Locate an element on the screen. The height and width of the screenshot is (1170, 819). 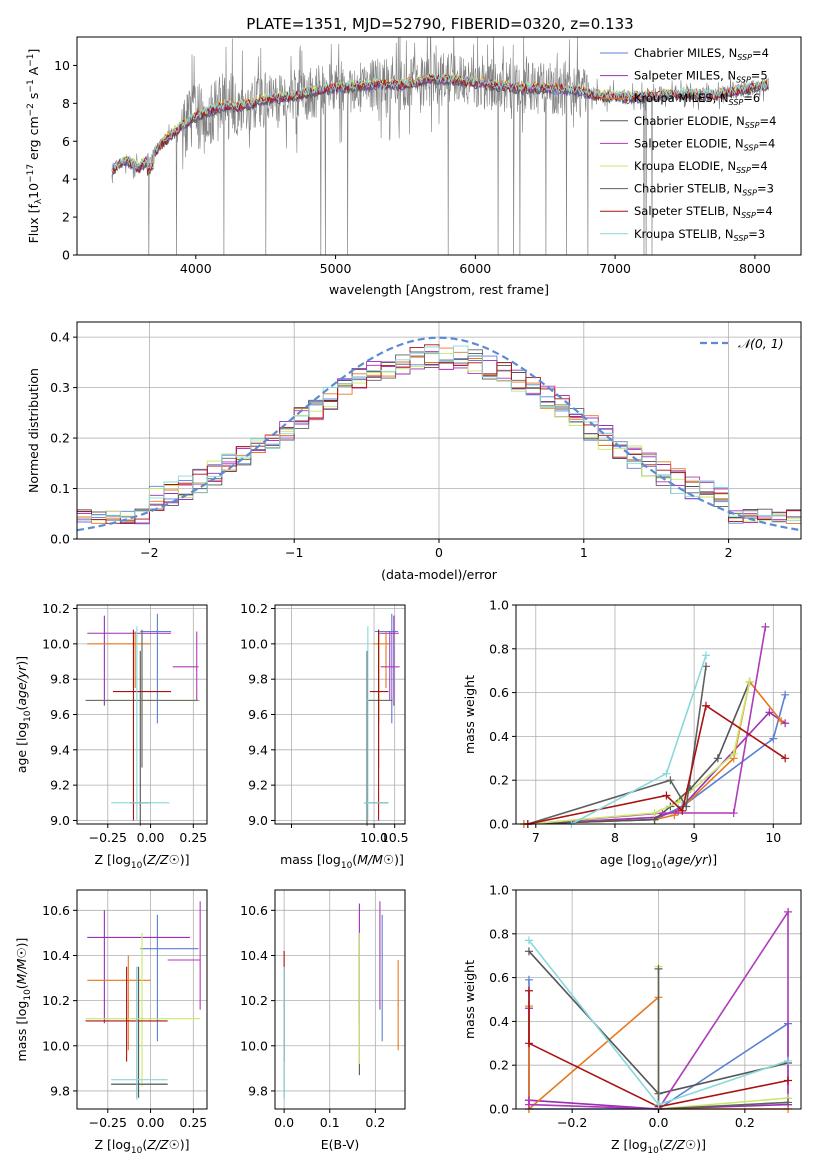
x-tick-label: 7 is located at coordinates (536, 837).